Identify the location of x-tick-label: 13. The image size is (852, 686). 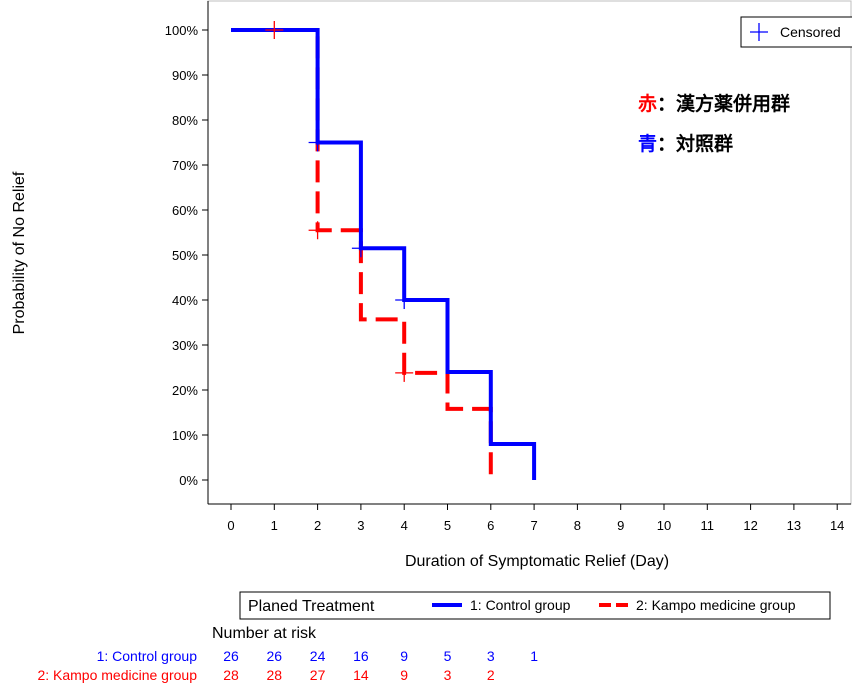
(794, 525).